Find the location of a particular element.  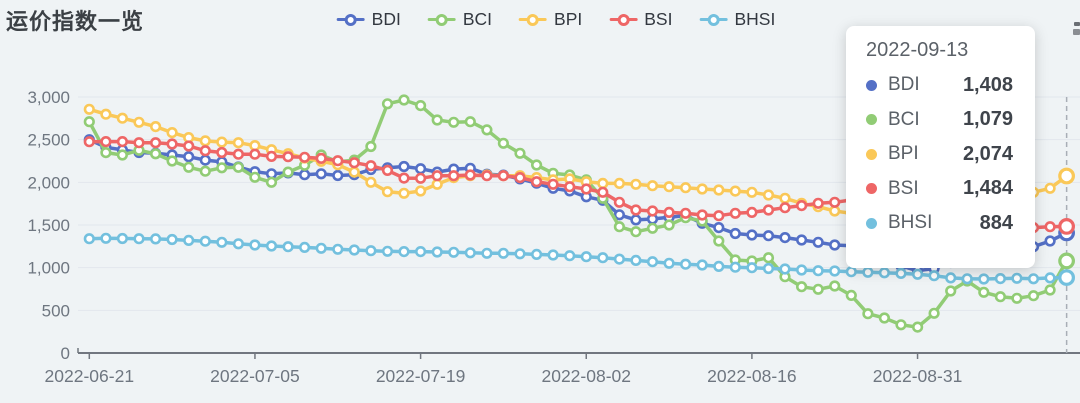

legend-item-bdi: BDI is located at coordinates (368, 19).